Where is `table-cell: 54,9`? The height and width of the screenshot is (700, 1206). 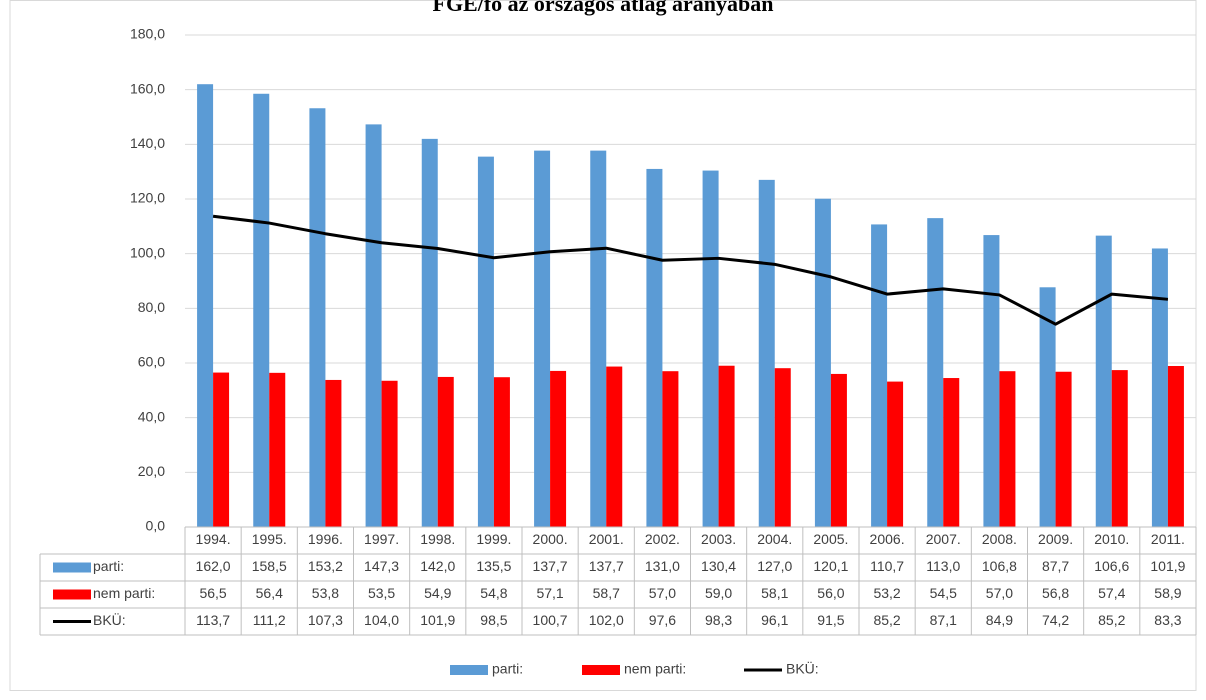 table-cell: 54,9 is located at coordinates (437, 593).